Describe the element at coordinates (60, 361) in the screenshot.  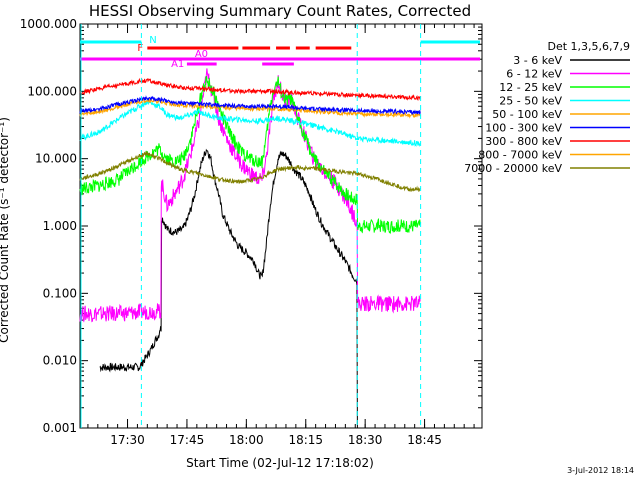
I see `y-tick-label: 0.010` at that location.